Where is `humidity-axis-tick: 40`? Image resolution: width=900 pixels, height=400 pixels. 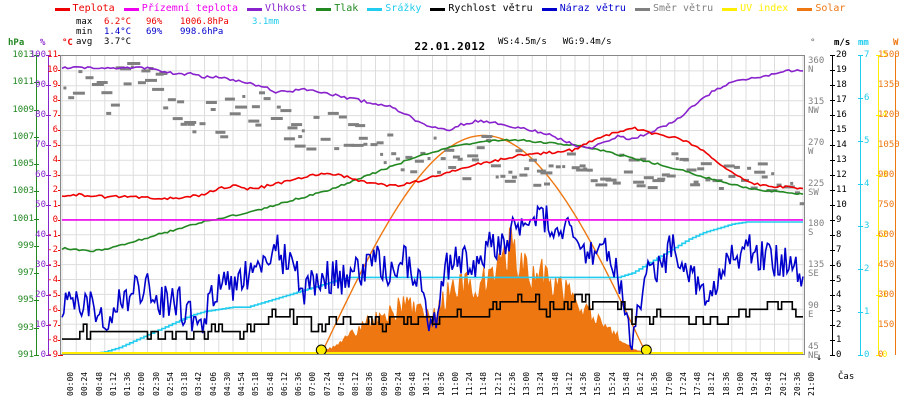 humidity-axis-tick: 40 is located at coordinates (40, 235).